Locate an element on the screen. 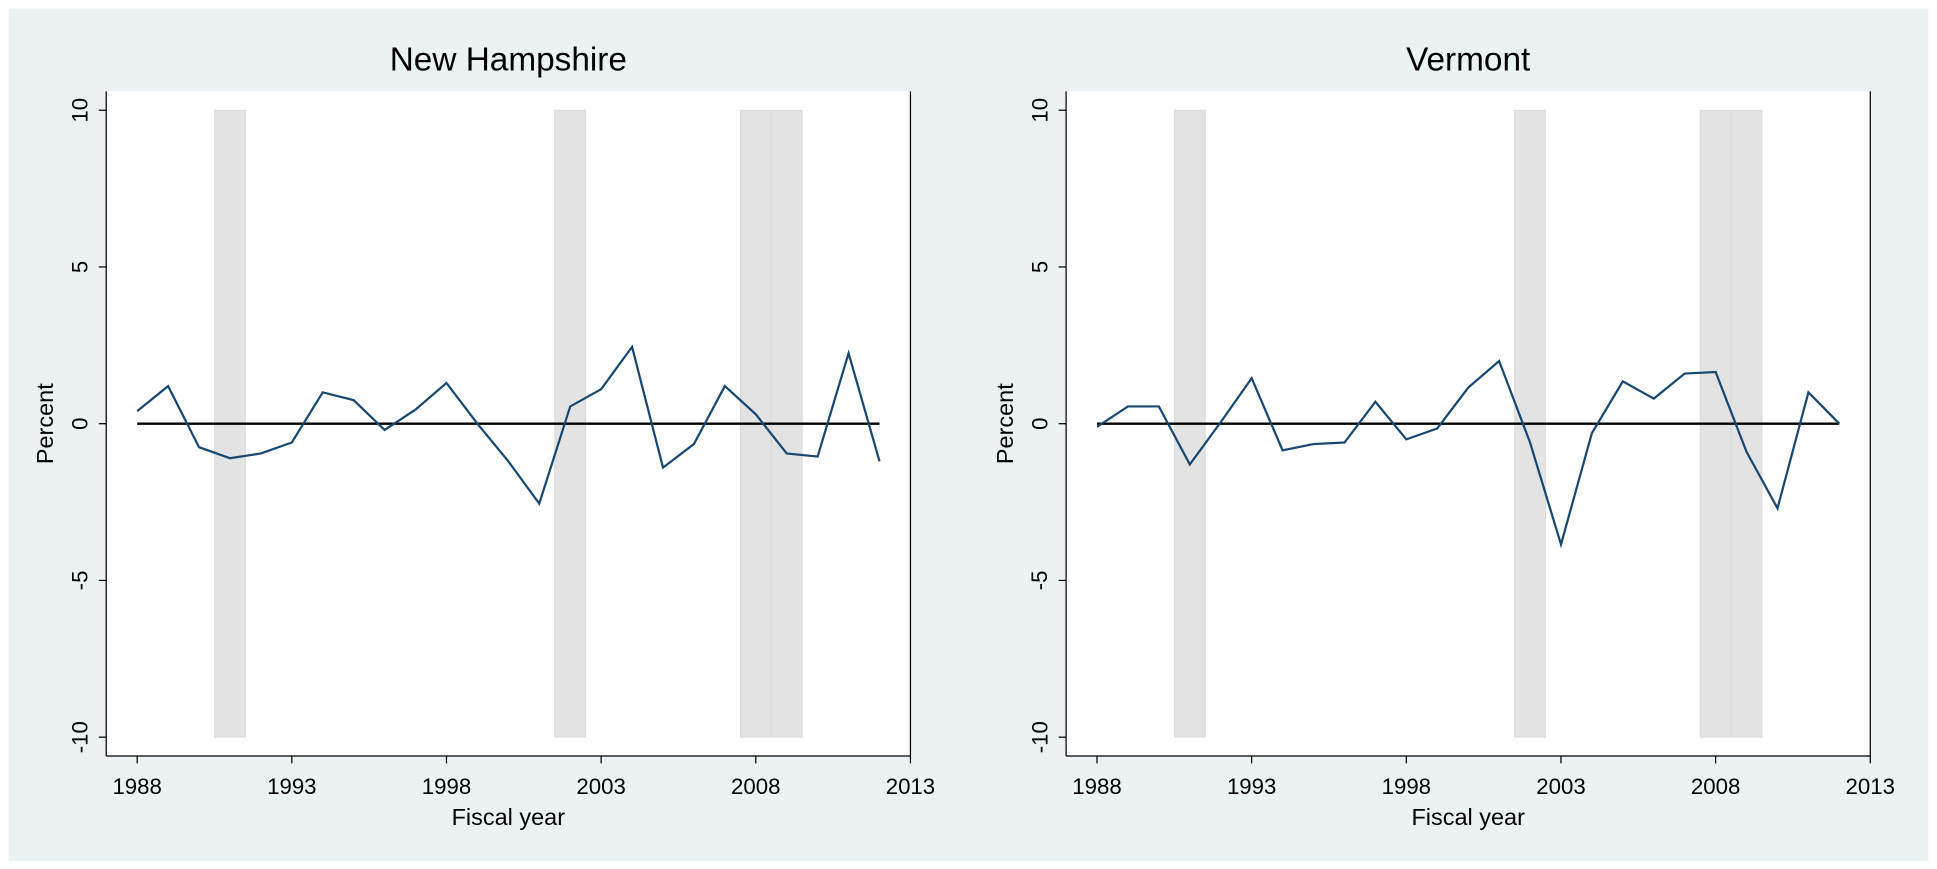 Image resolution: width=1937 pixels, height=869 pixels. panel-title: New Hampshire is located at coordinates (508, 60).